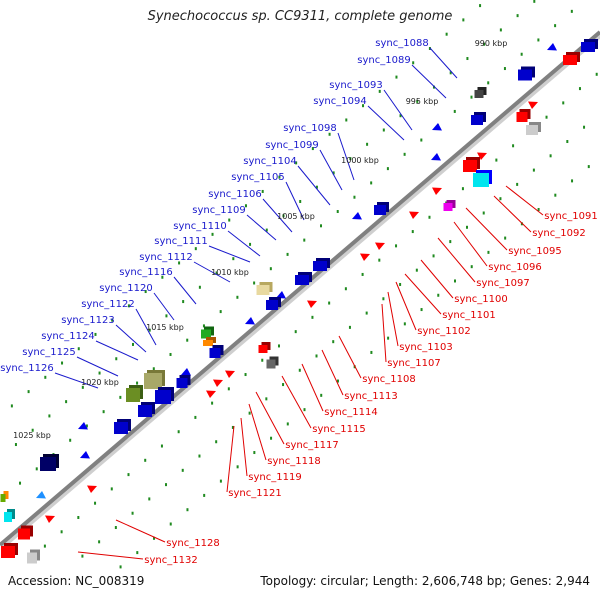 This screenshot has width=600, height=604. I want to click on gene-label-sync_1106: sync_1106, so click(234, 194).